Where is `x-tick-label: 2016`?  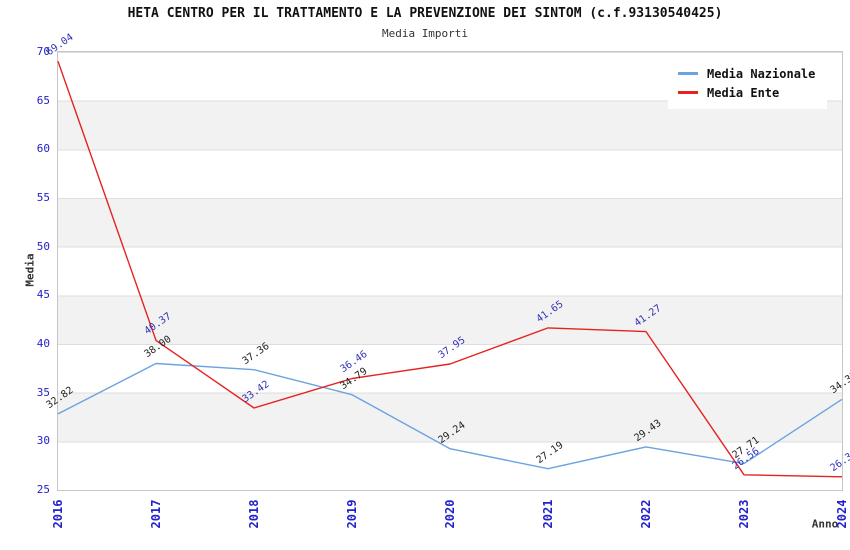
x-tick-label: 2016 is located at coordinates (58, 514).